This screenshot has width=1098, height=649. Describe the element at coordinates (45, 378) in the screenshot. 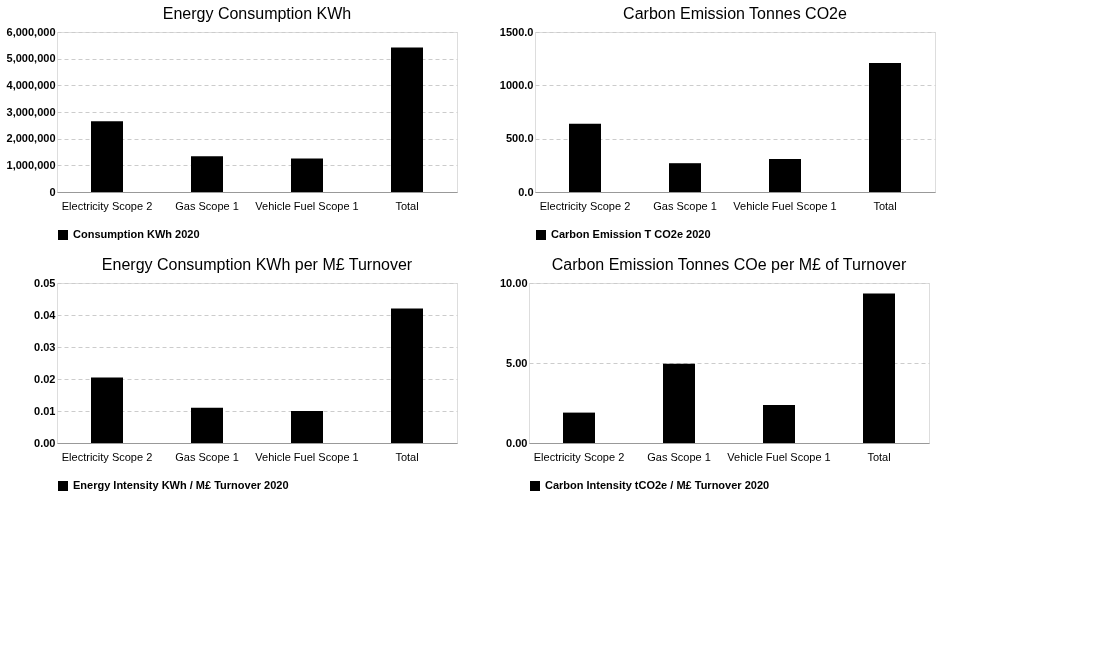

I see `y-tick-label: 0.02` at that location.